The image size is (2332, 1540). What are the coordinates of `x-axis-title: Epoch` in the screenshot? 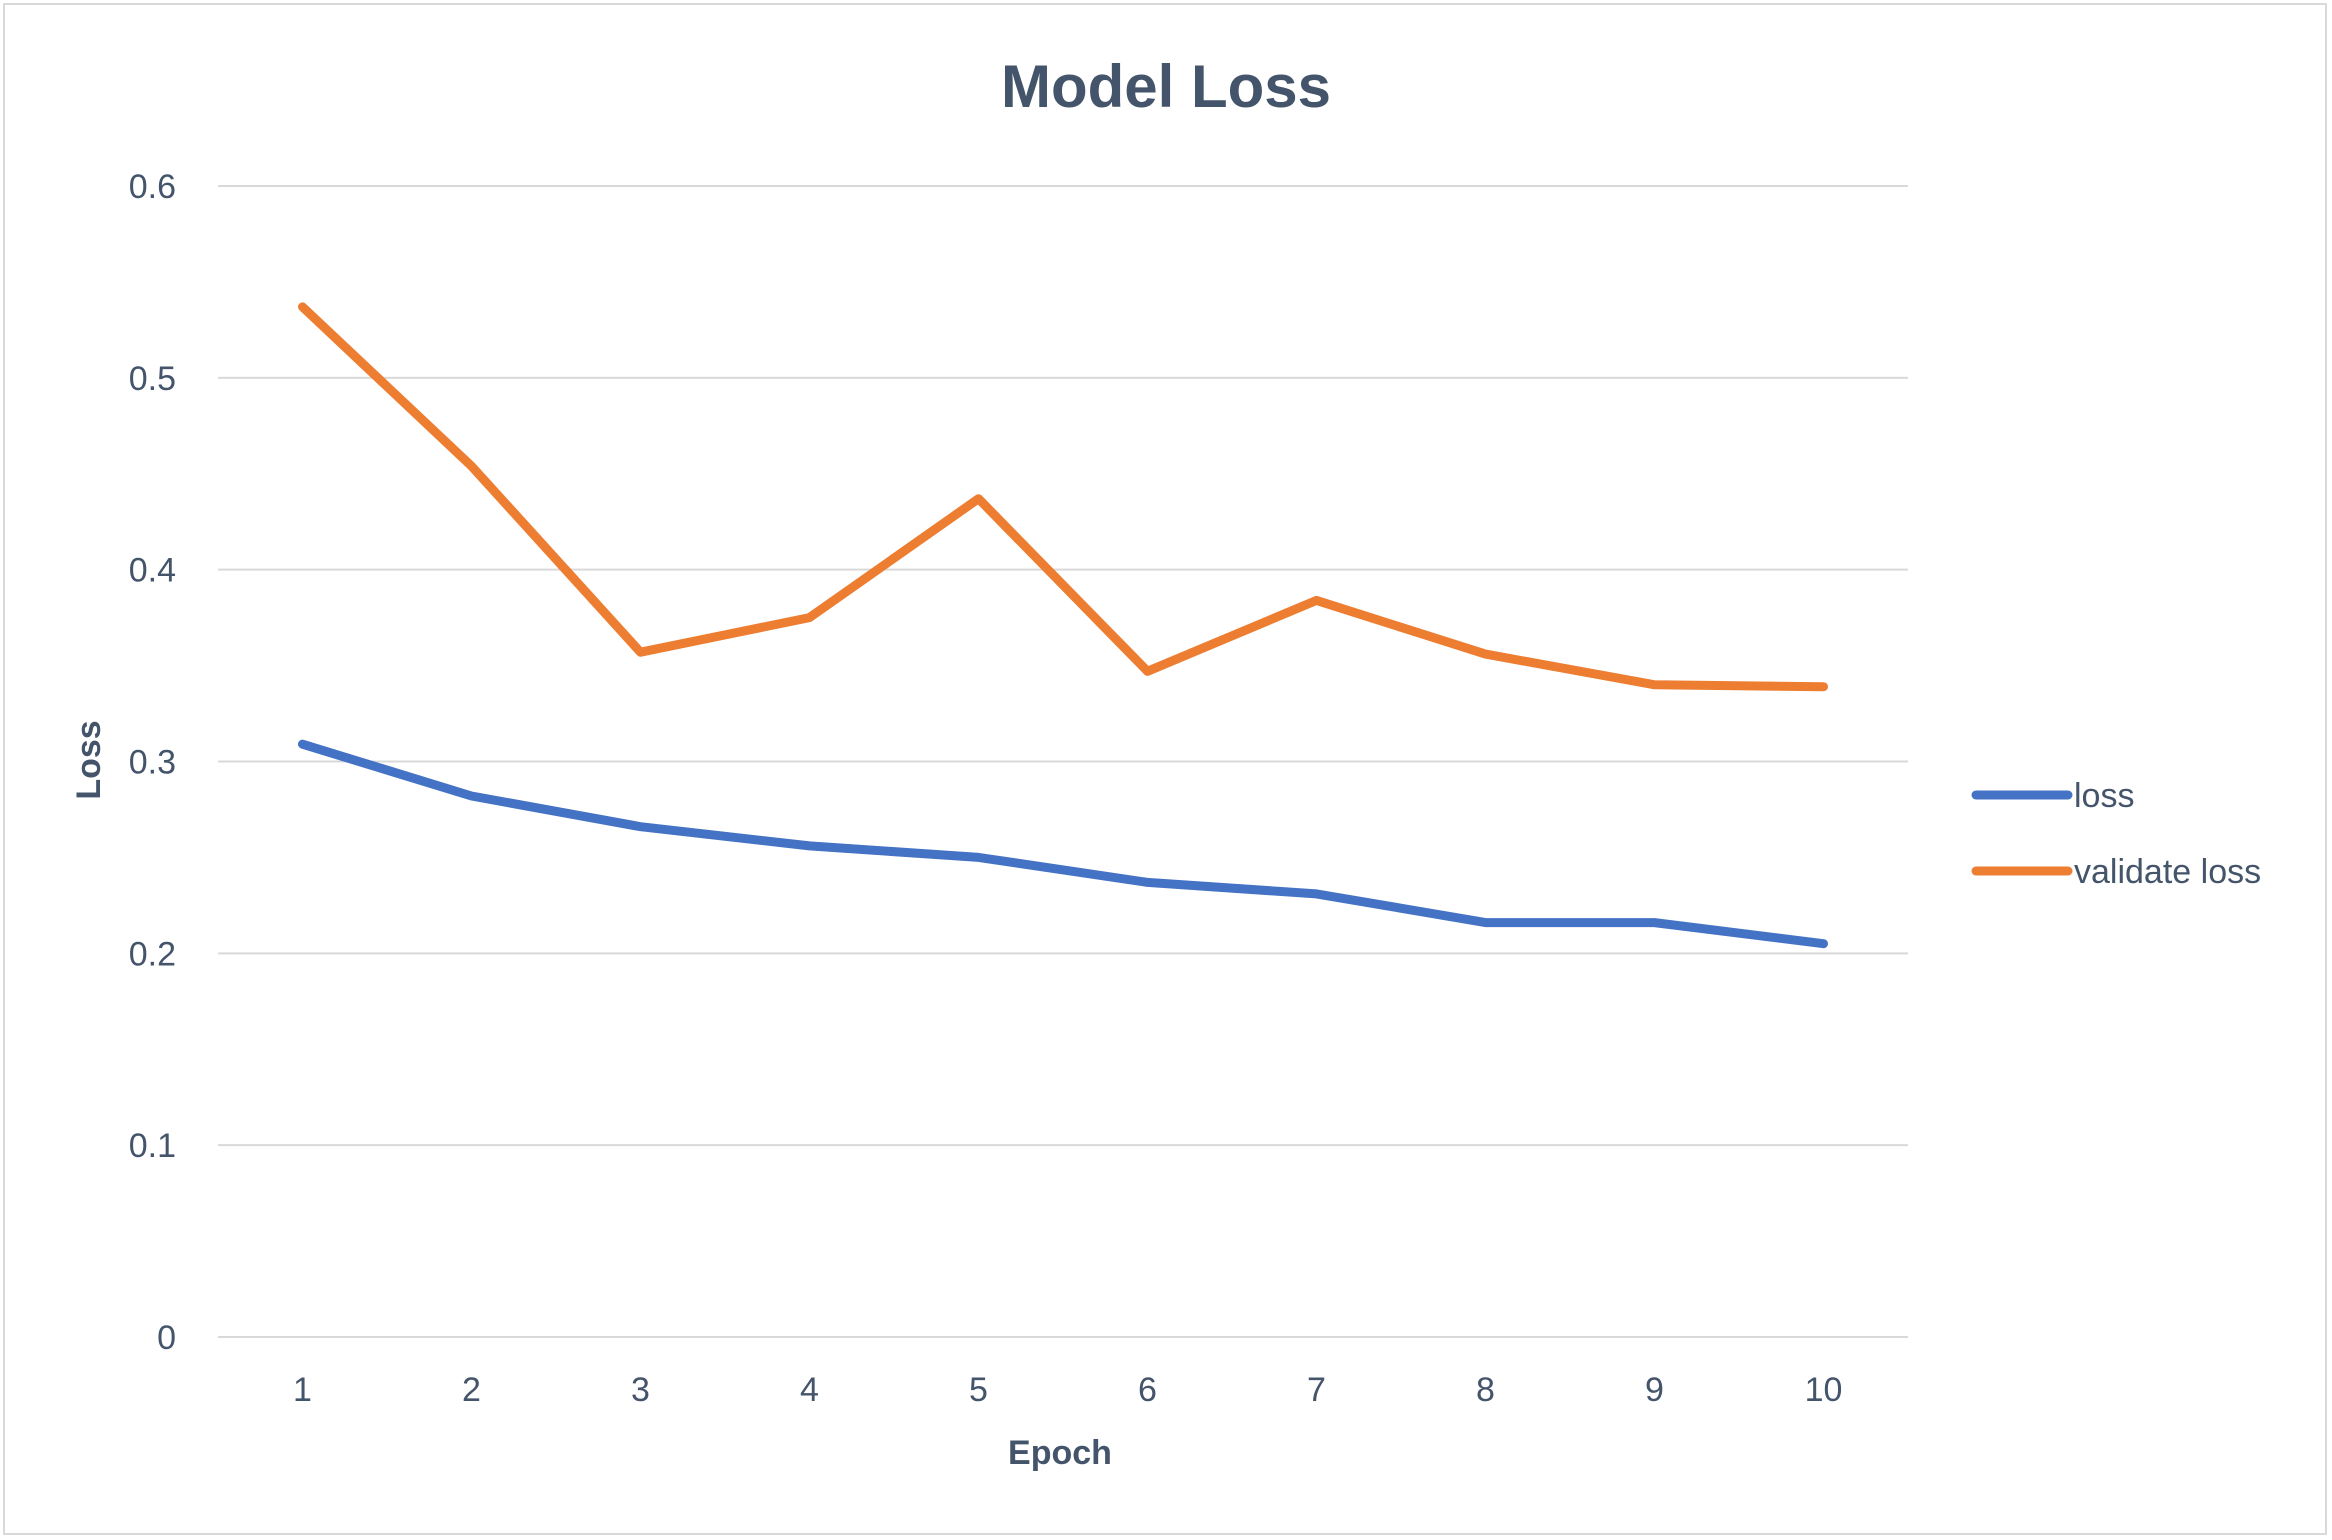 It's located at (1060, 1453).